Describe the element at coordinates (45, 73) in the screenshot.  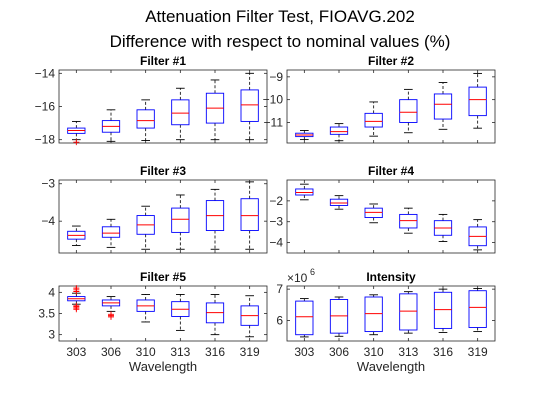
I see `y-tick-label: −14` at that location.